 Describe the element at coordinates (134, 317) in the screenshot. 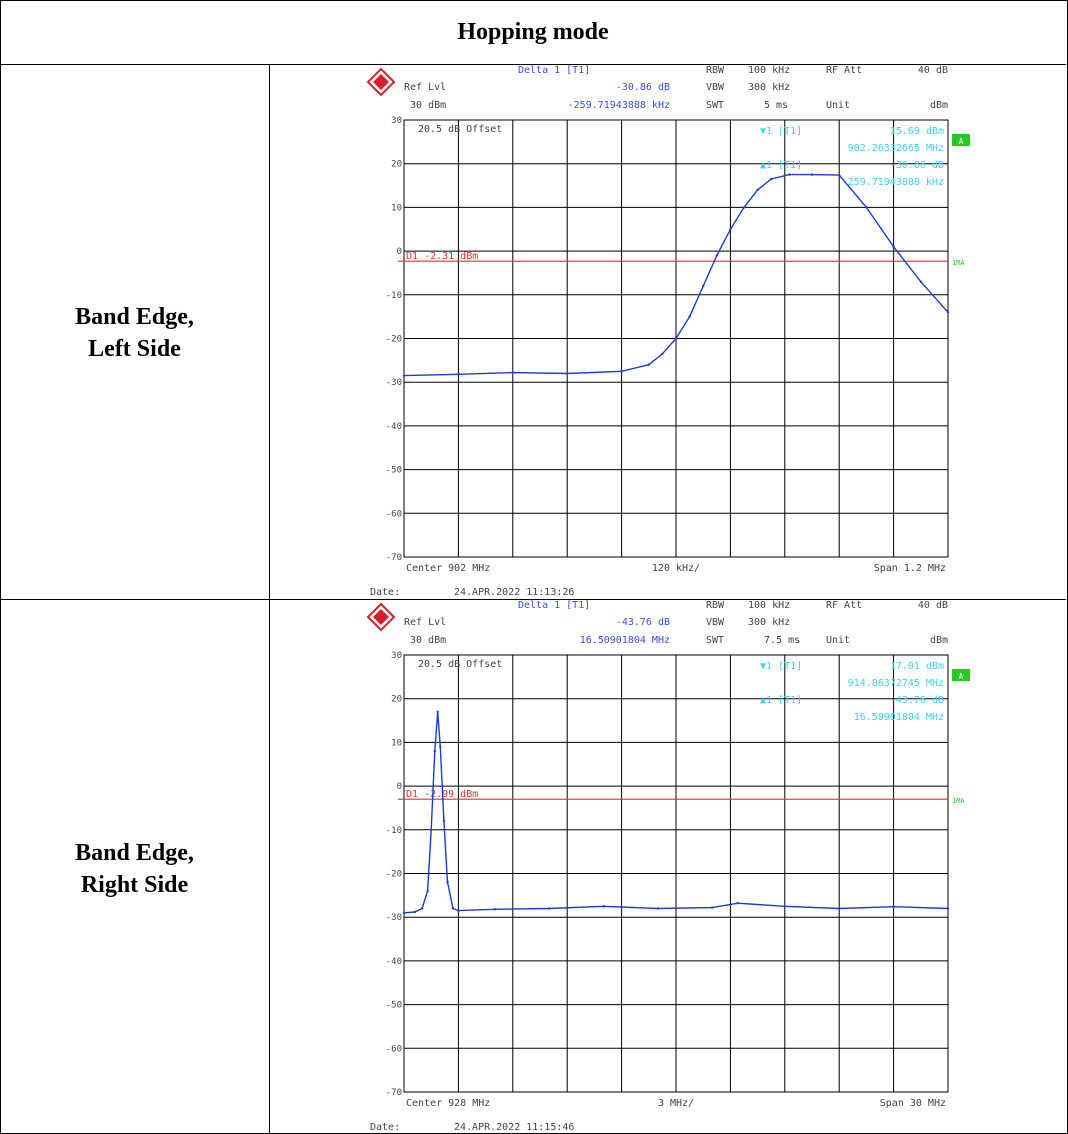

I see `row-label-line1: Band Edge,` at that location.